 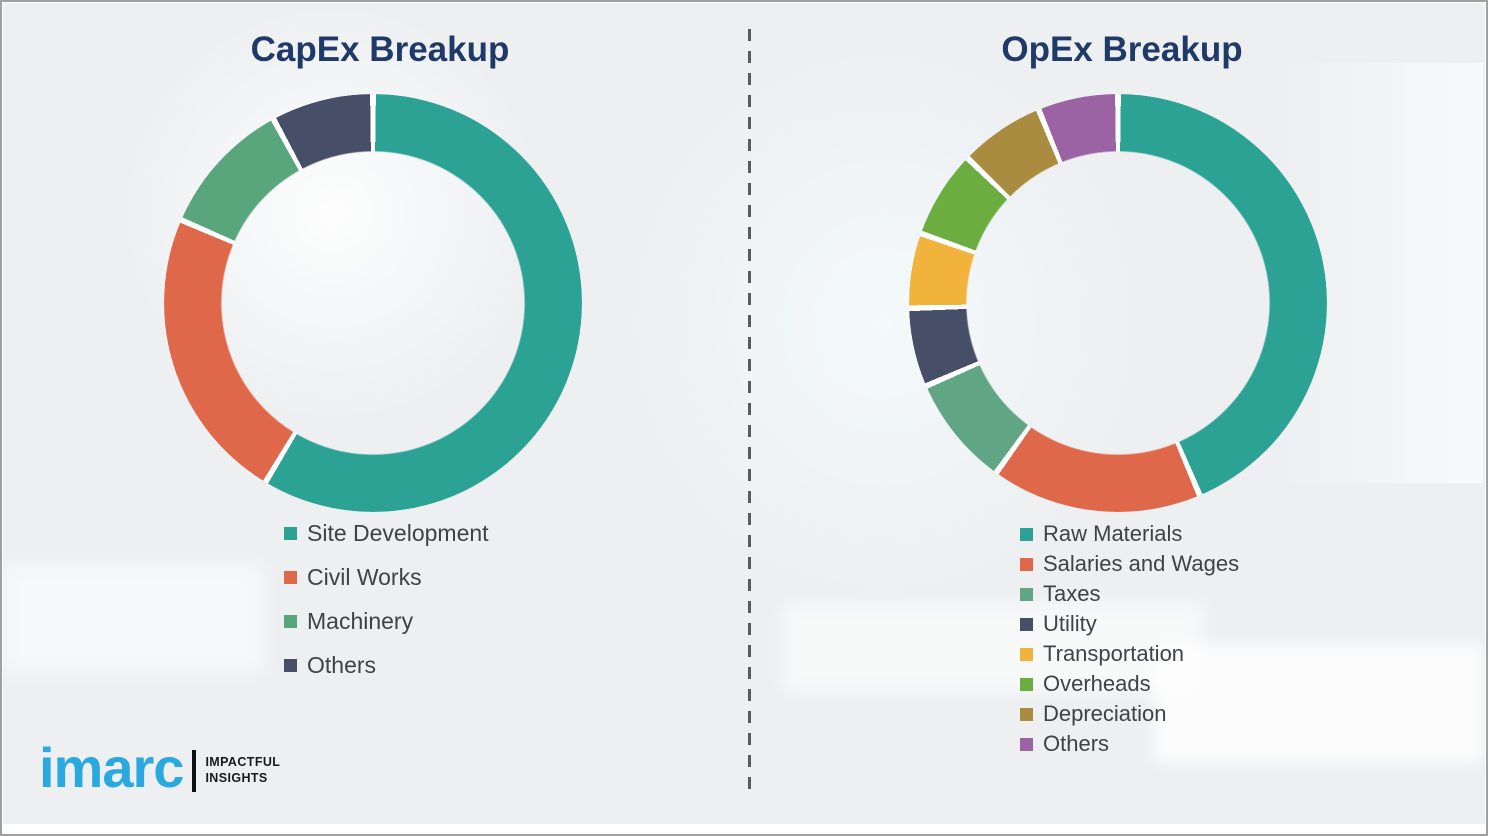 I want to click on imarc-tagline-line1: IMPACTFUL, so click(x=243, y=762).